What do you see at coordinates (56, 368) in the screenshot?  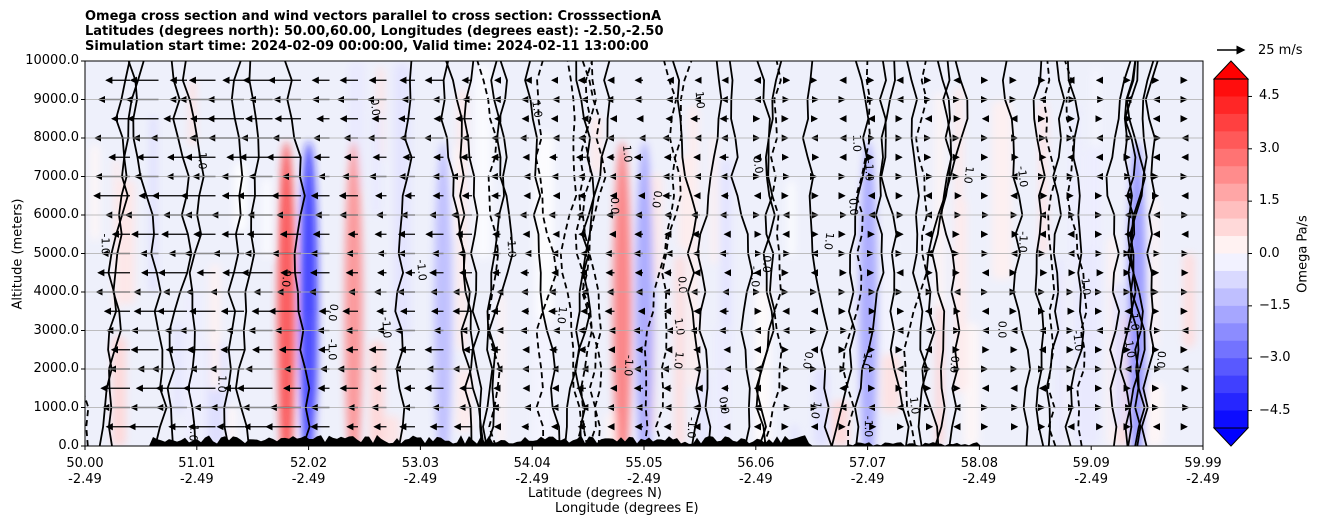 I see `y-tick-label: 2000.0` at bounding box center [56, 368].